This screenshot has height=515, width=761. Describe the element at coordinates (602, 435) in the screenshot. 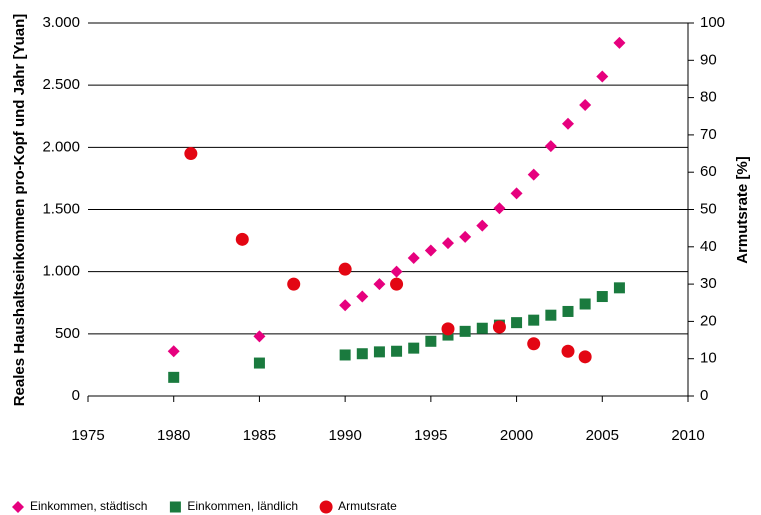

I see `x-tick-label: 2005` at that location.